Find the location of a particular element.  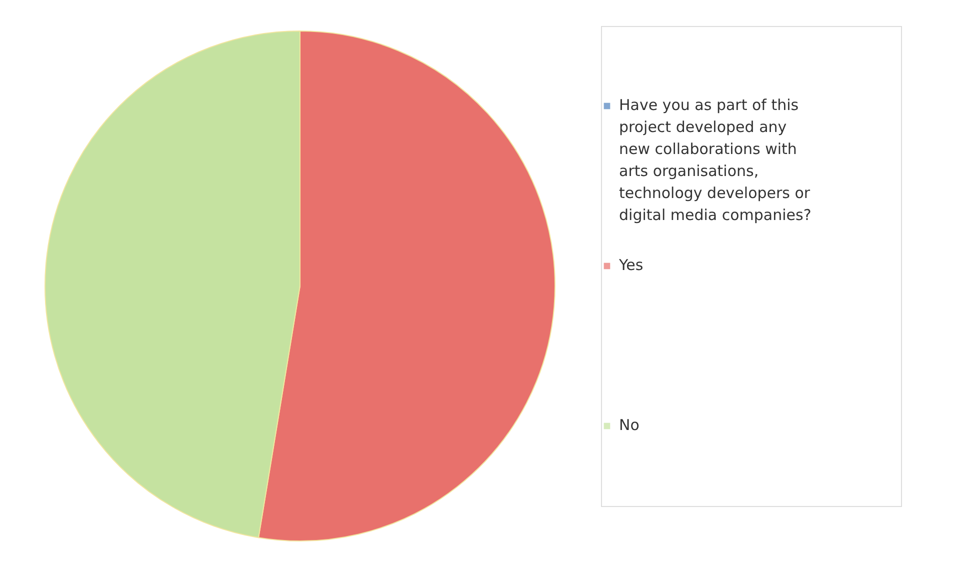

legend-label: No is located at coordinates (629, 425).